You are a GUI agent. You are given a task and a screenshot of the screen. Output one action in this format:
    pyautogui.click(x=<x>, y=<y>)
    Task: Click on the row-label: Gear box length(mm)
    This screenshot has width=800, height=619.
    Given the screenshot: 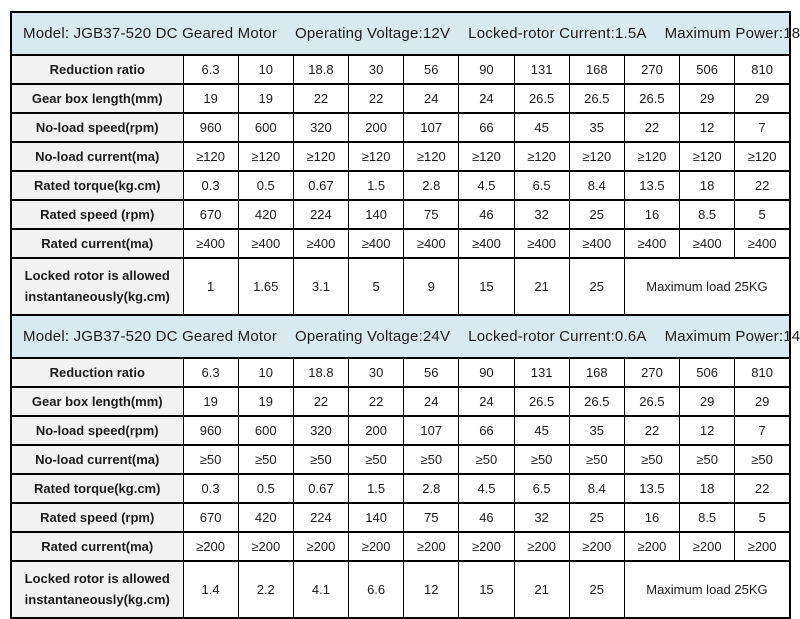 What is the action you would take?
    pyautogui.click(x=97, y=401)
    